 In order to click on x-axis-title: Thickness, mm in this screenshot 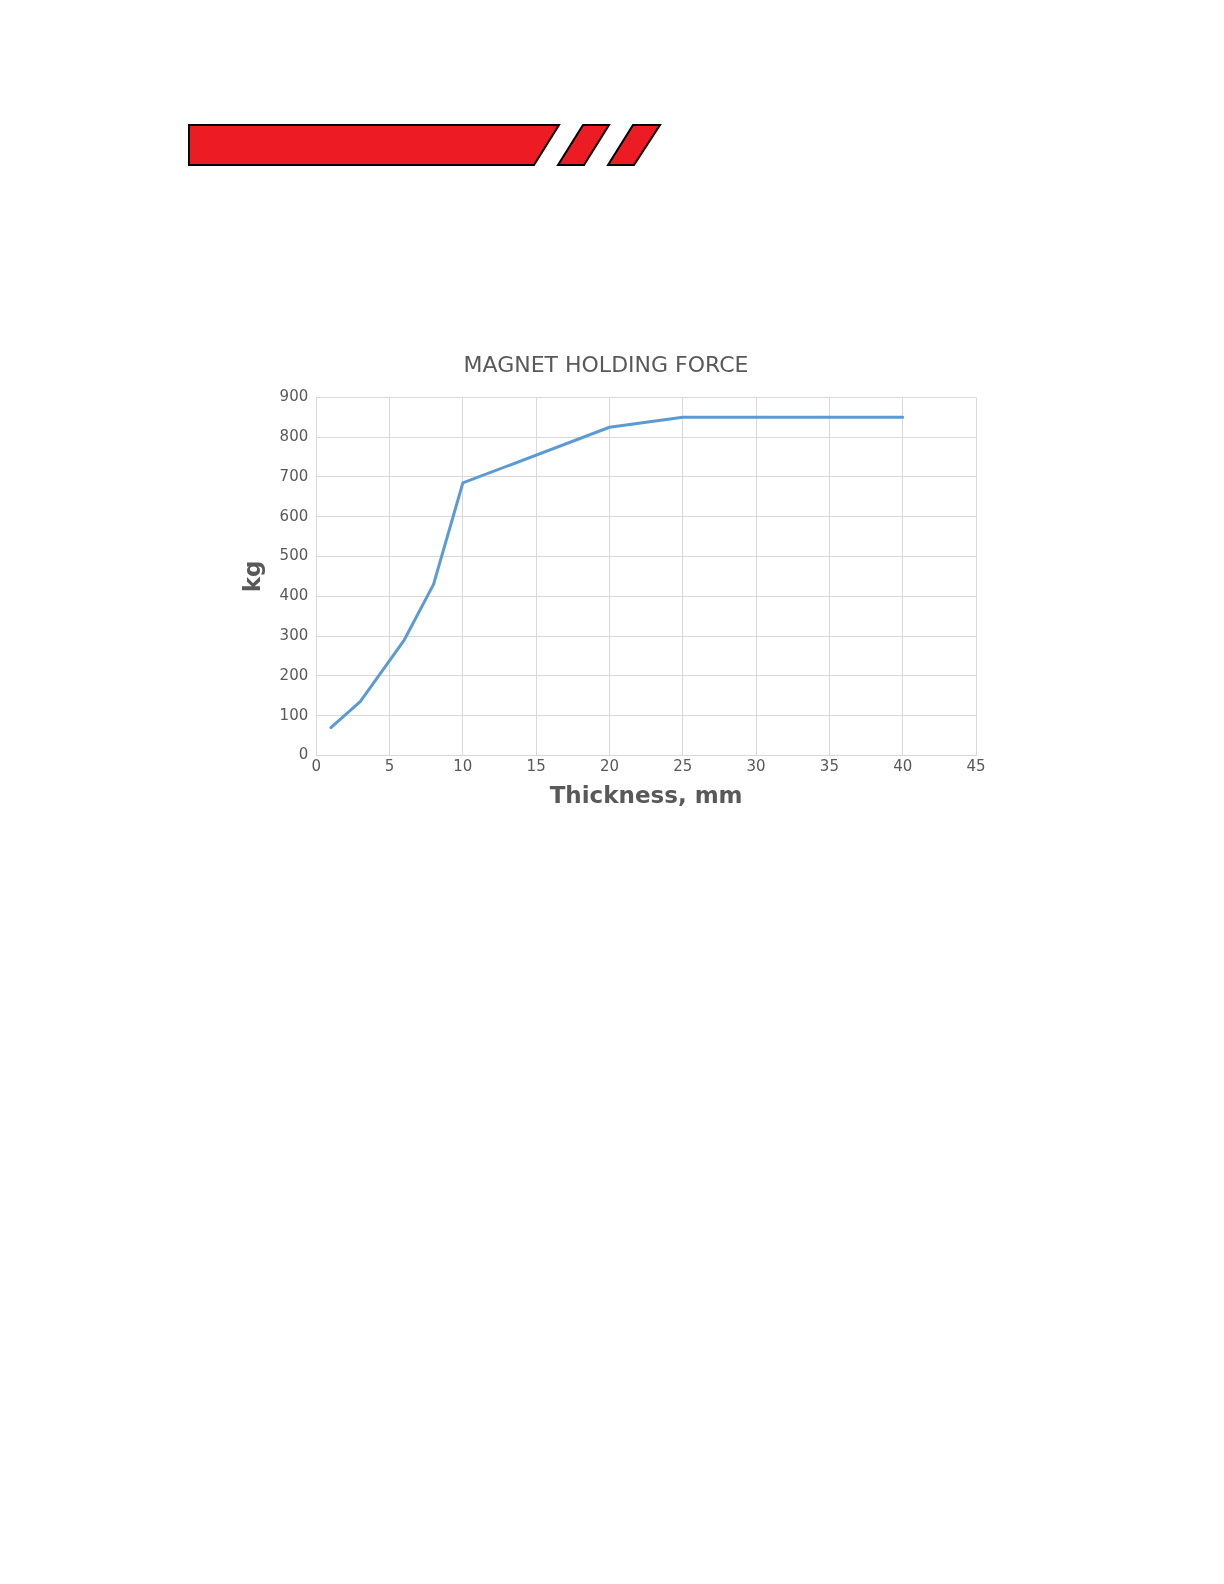, I will do `click(646, 795)`.